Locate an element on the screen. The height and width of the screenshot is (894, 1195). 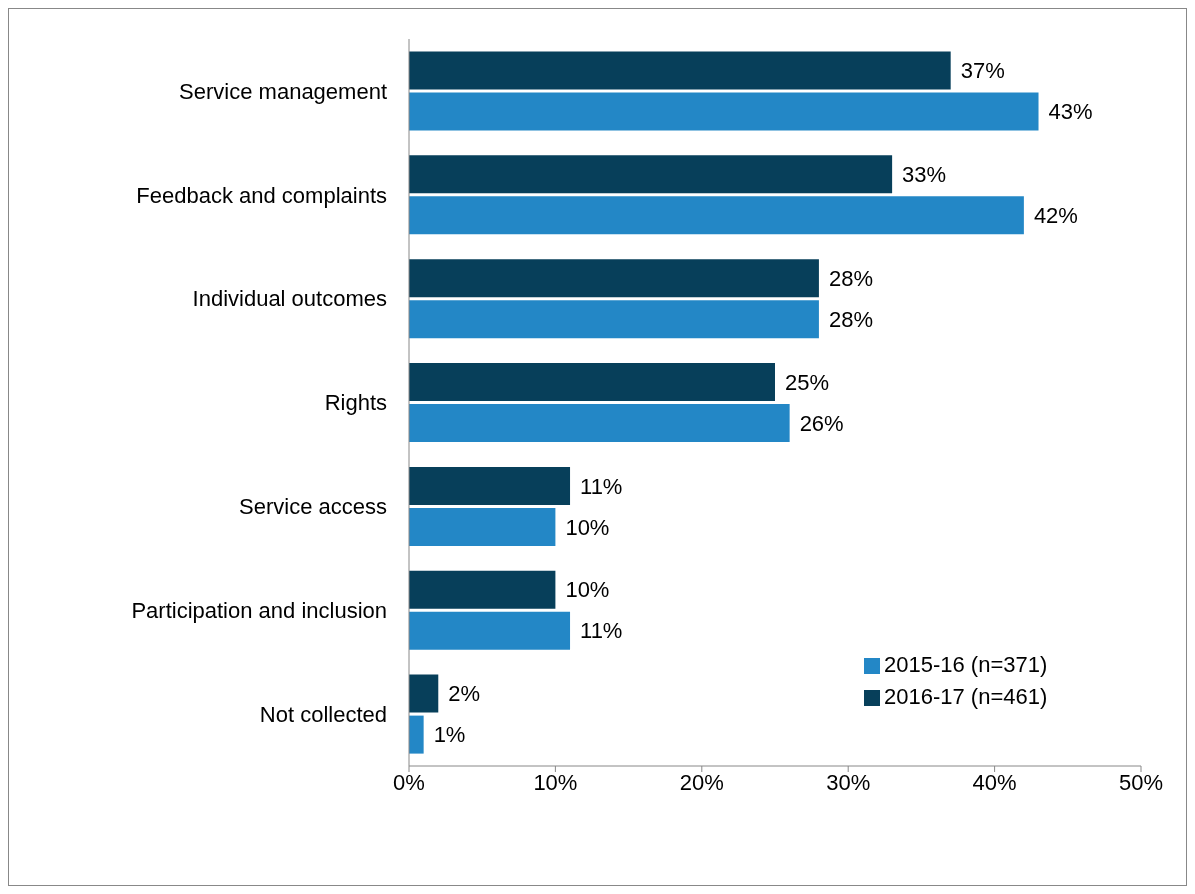
data-label: 42% is located at coordinates (1055, 216).